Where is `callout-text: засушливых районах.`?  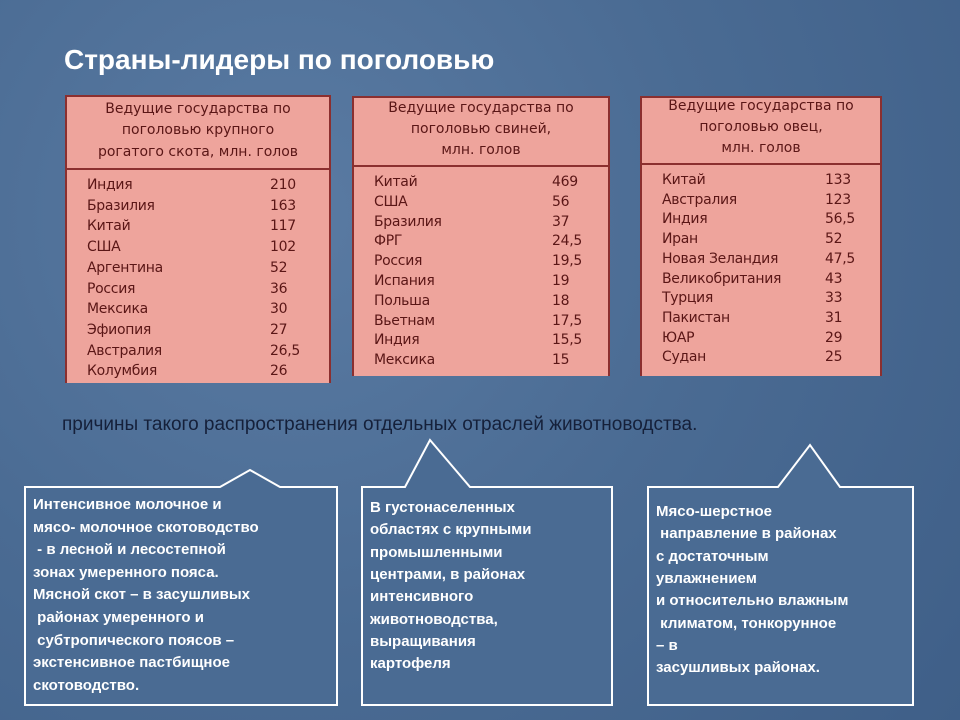 callout-text: засушливых районах. is located at coordinates (738, 668).